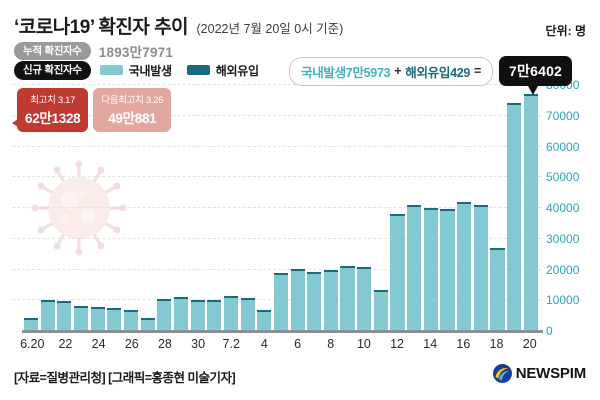  I want to click on x-axis-tick-label: 26, so click(131, 344).